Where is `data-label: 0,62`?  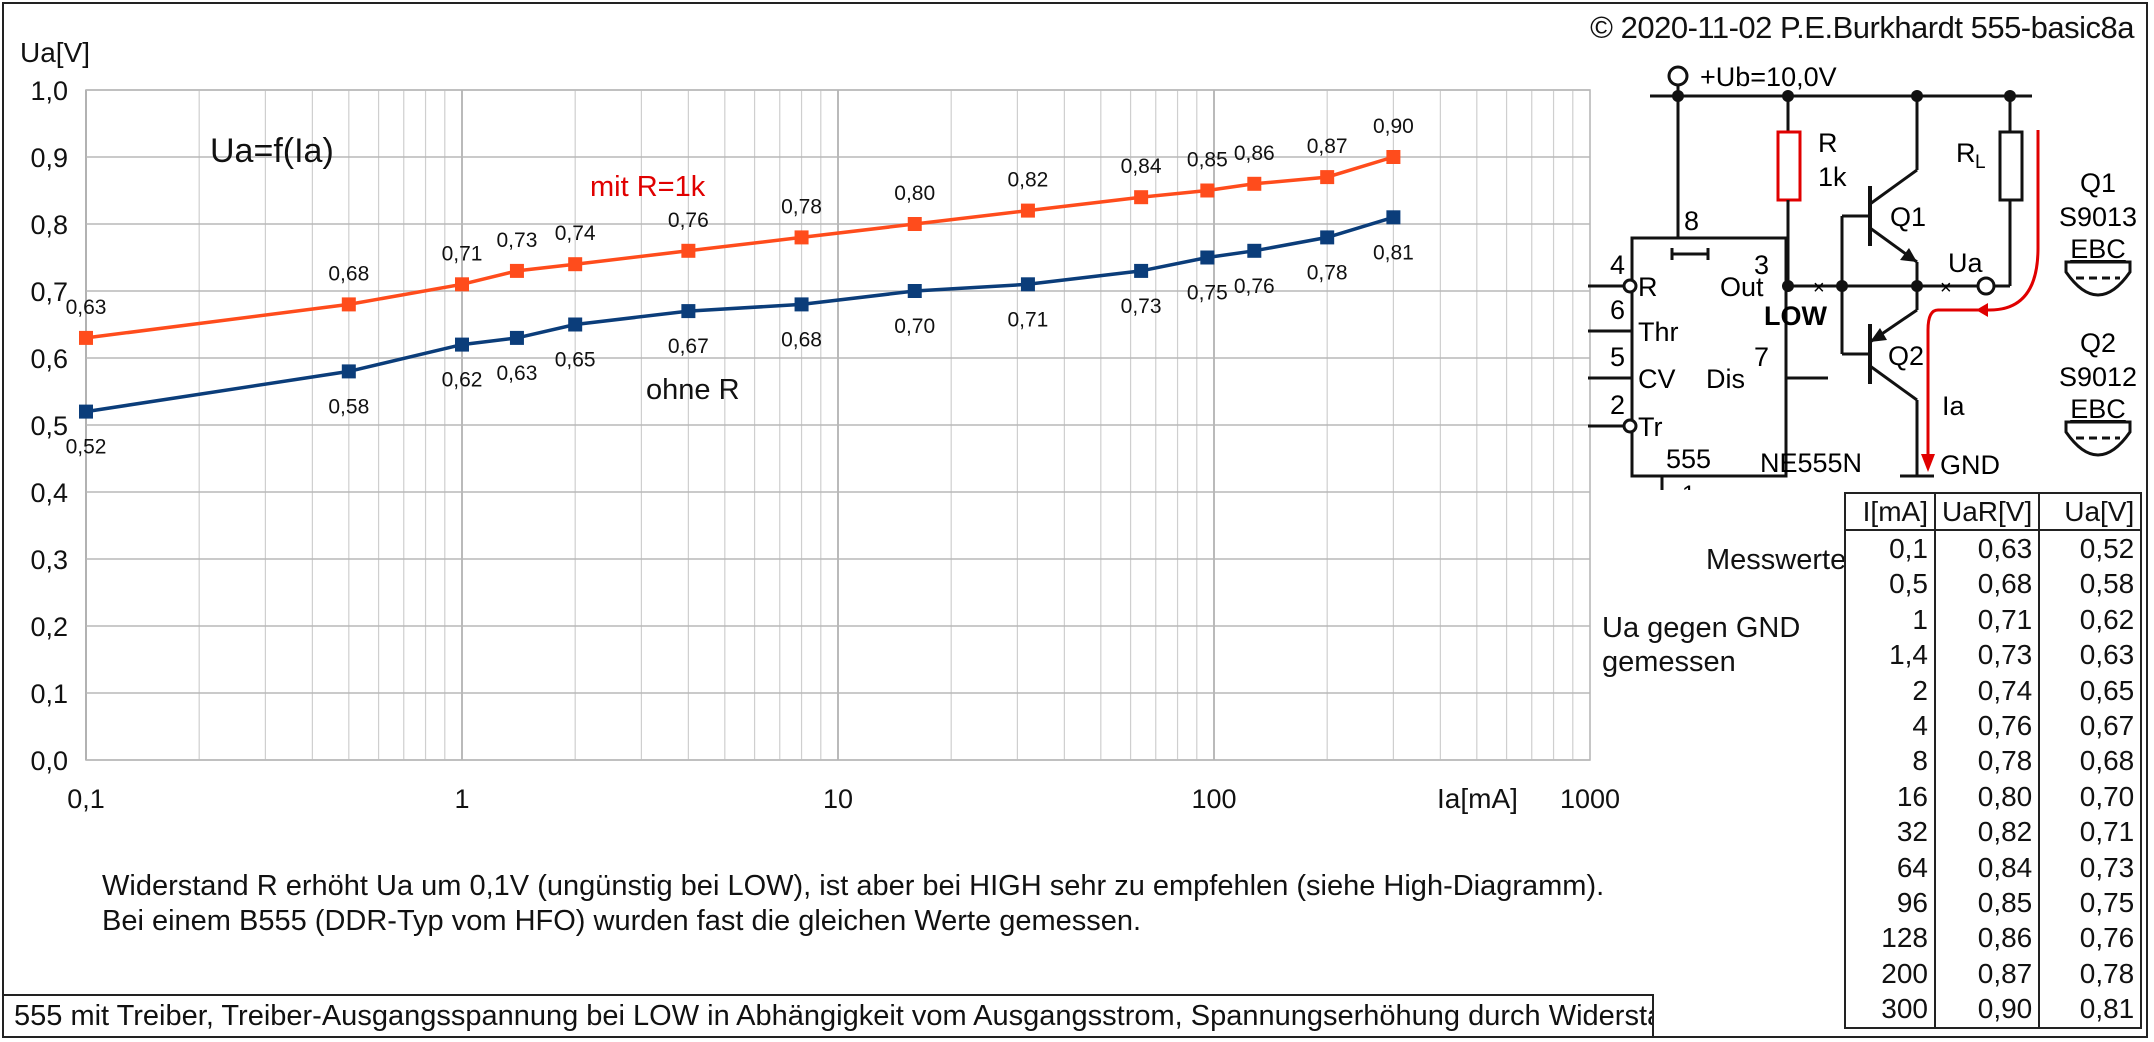 data-label: 0,62 is located at coordinates (462, 380).